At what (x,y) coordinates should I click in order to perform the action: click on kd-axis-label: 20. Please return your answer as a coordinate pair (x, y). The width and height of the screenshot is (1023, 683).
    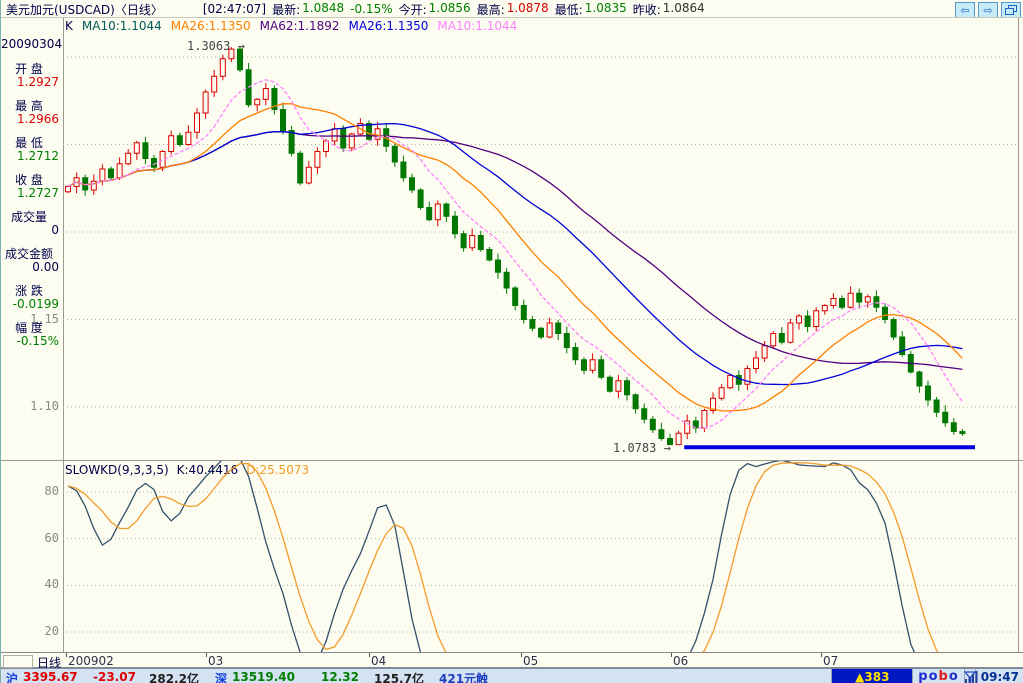
    Looking at the image, I should click on (51, 631).